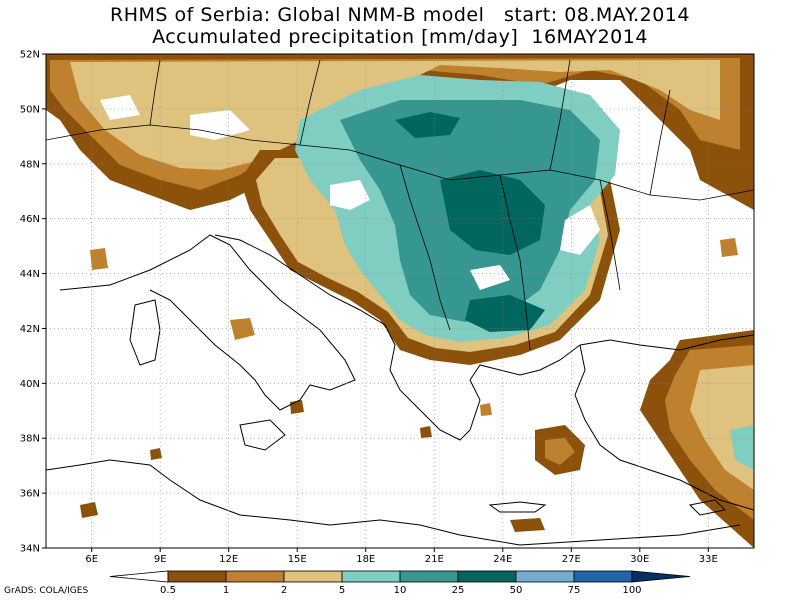 This screenshot has width=800, height=600. What do you see at coordinates (516, 590) in the screenshot?
I see `legend-tick-label: 50` at bounding box center [516, 590].